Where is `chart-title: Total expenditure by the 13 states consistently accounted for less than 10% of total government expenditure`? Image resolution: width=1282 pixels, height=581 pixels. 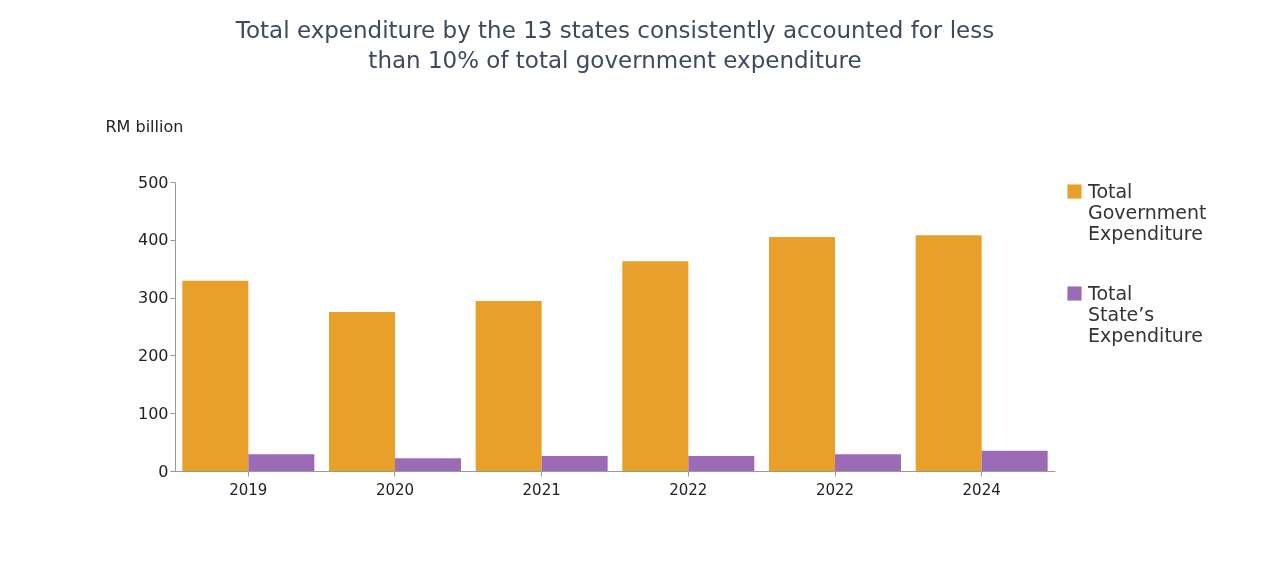
chart-title: Total expenditure by the 13 states consistently accounted for less than 10% of total government expenditure is located at coordinates (614, 45).